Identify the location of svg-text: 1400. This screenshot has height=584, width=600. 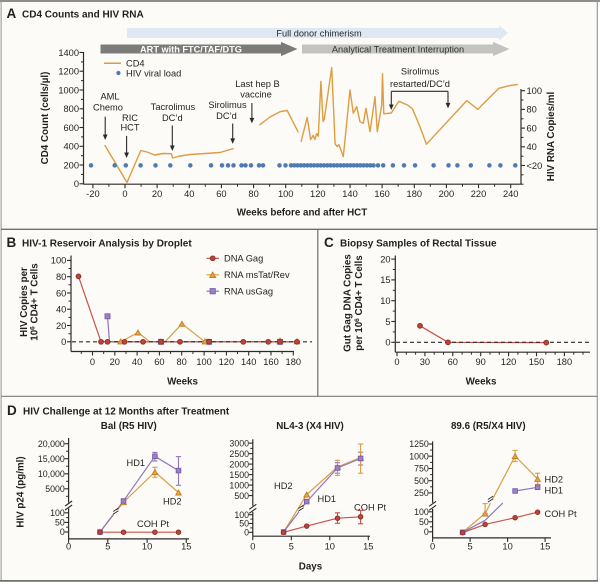
(68, 53).